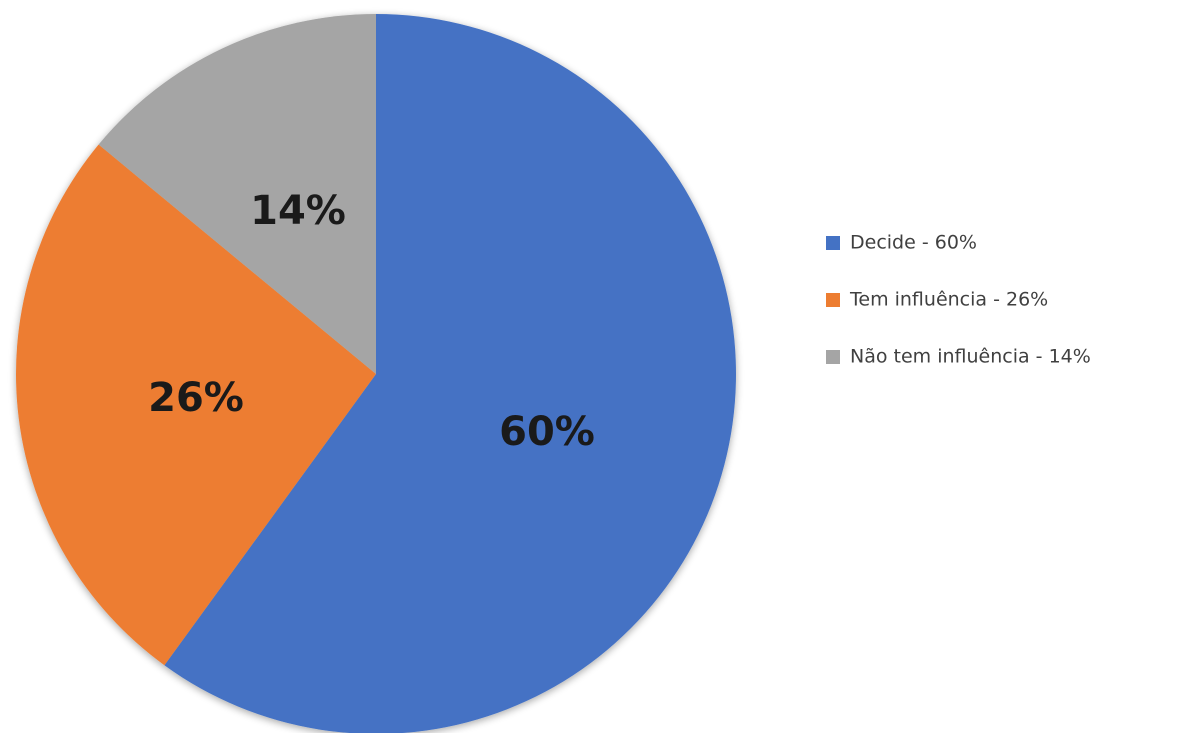 This screenshot has width=1179, height=733. Describe the element at coordinates (237, 194) in the screenshot. I see `pie-slice-nao-tem-influencia` at that location.